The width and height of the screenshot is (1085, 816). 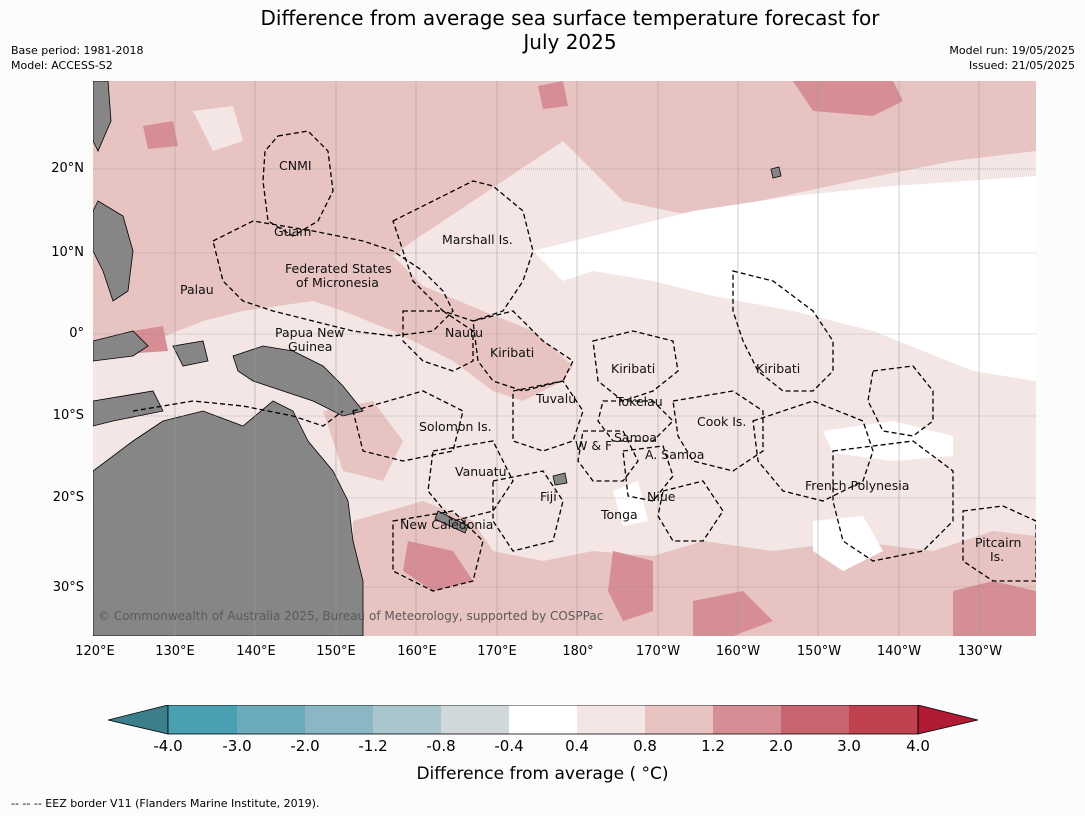 I want to click on colorbar, so click(x=543, y=720).